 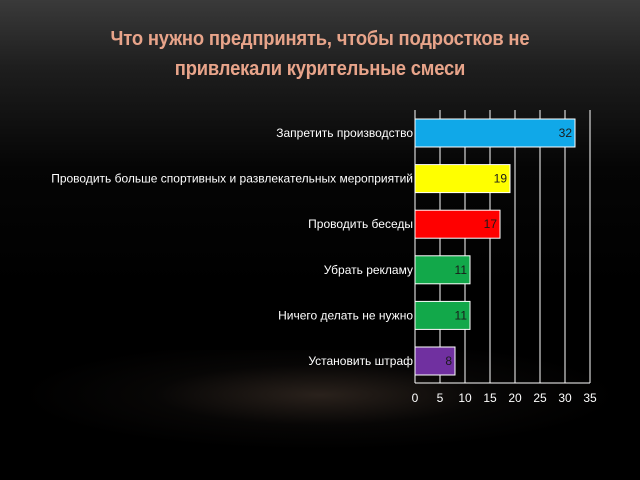 I want to click on x-tick-label: 20, so click(x=515, y=398).